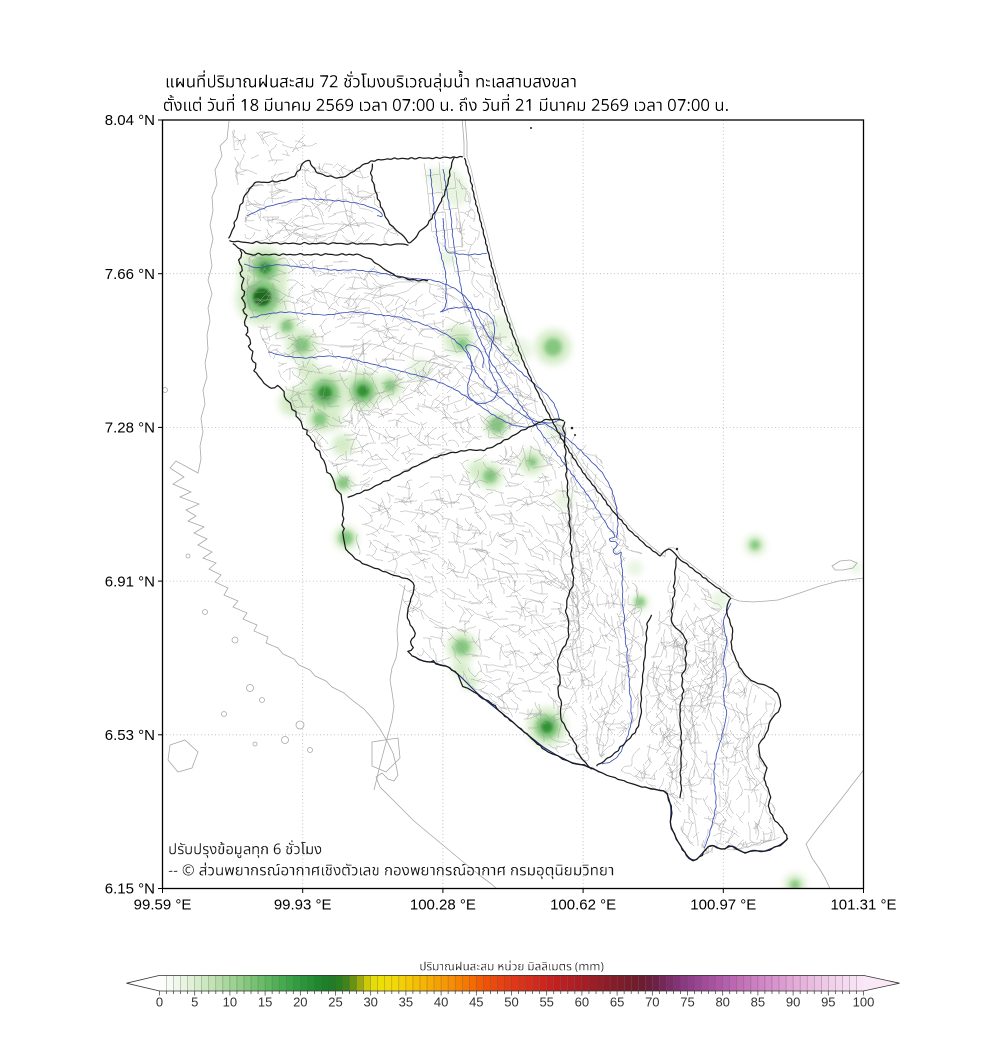  Describe the element at coordinates (793, 1002) in the screenshot. I see `svg-text: 90` at that location.